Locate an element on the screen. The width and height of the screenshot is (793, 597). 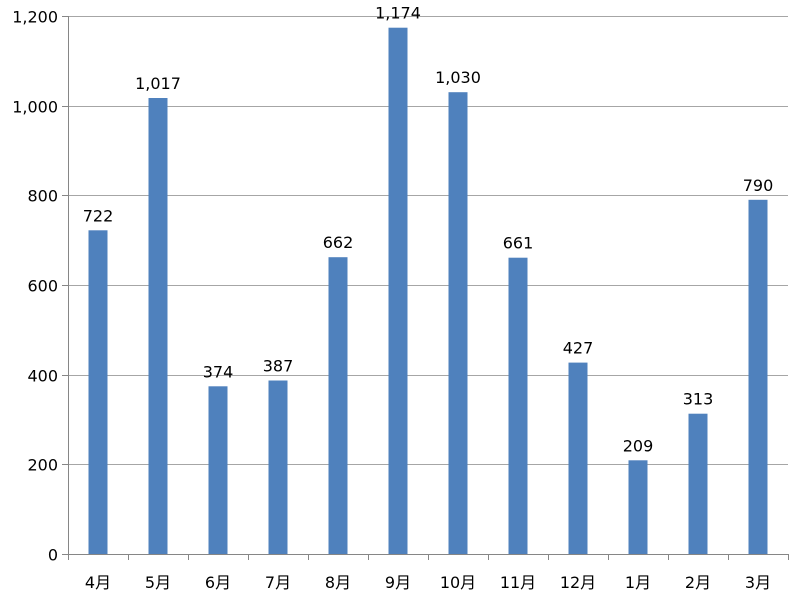
y-tick-label: 200 is located at coordinates (42, 465).